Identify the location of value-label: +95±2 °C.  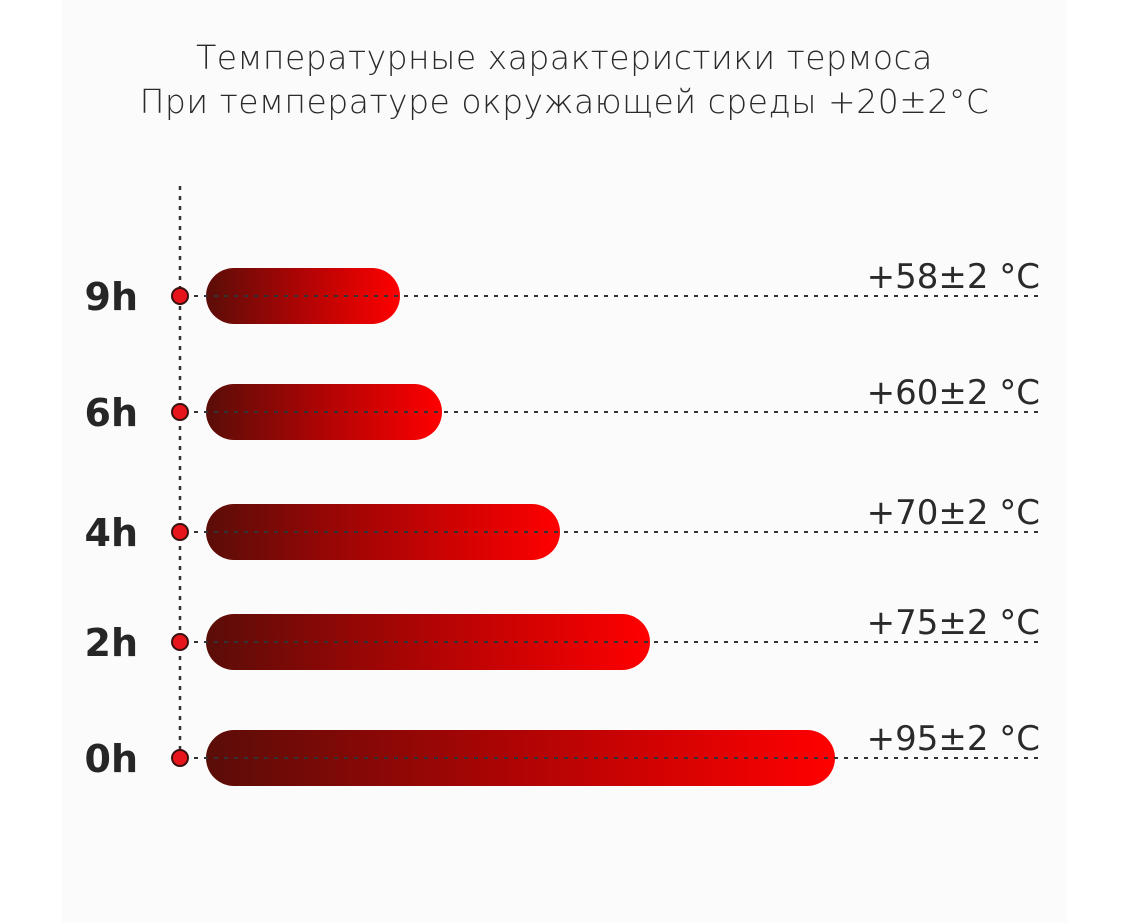
(953, 739).